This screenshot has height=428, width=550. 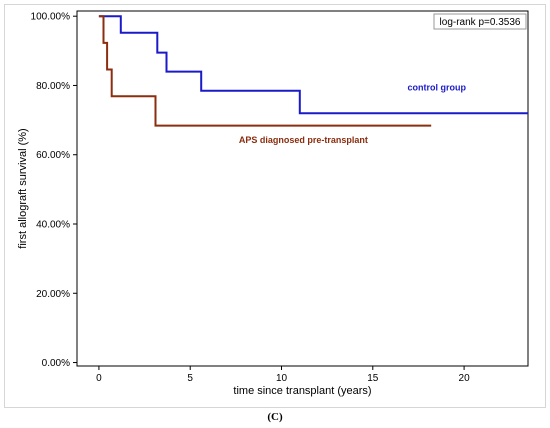 What do you see at coordinates (302, 391) in the screenshot?
I see `x-axis-label: time since transplant (years)` at bounding box center [302, 391].